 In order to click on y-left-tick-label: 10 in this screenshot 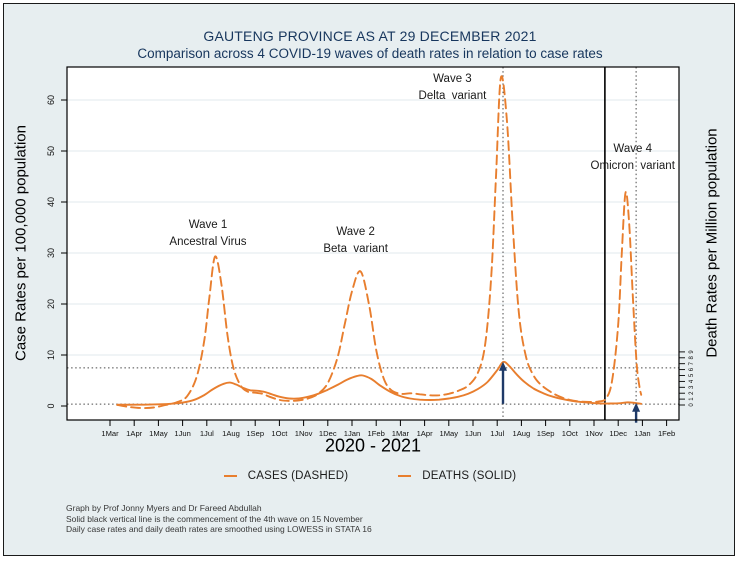, I will do `click(51, 355)`.